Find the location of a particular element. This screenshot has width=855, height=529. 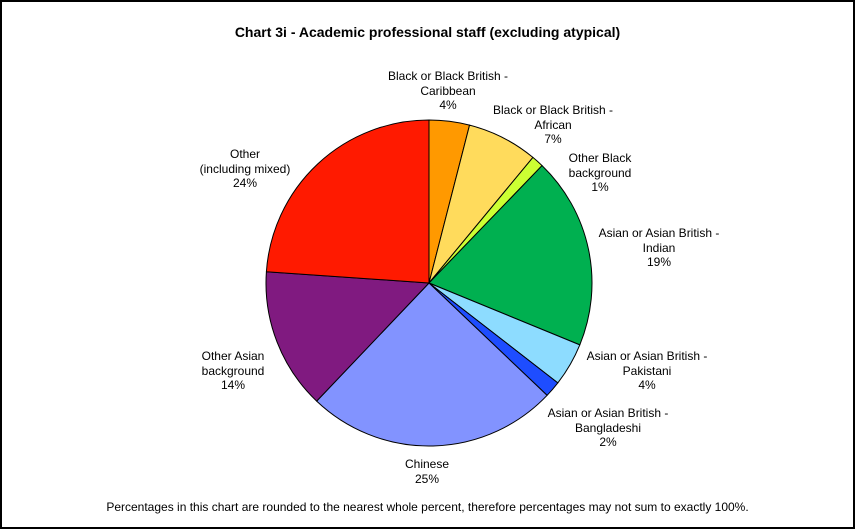

slice-percent: 1% is located at coordinates (600, 187).